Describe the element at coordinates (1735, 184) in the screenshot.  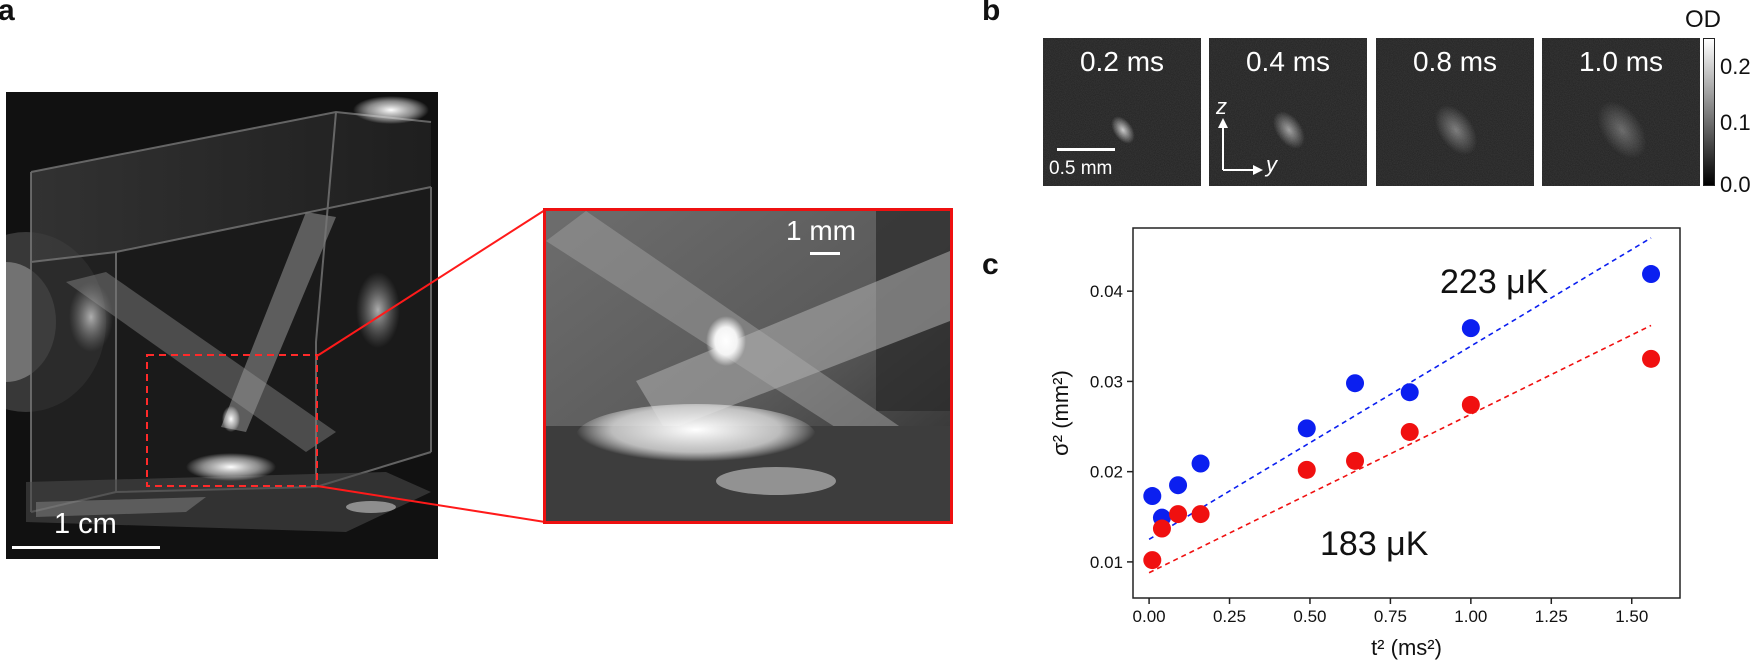
I see `colorbar-tick-label: 0.0` at that location.